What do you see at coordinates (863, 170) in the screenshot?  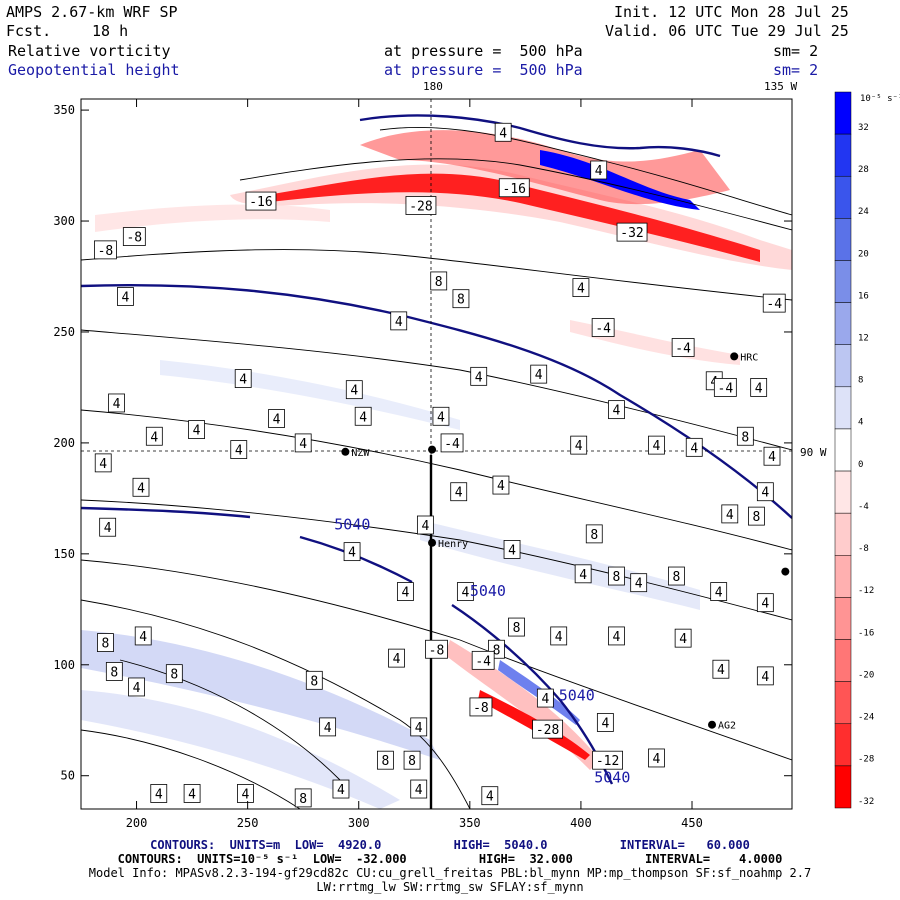 I see `colorbar-label: 28` at bounding box center [863, 170].